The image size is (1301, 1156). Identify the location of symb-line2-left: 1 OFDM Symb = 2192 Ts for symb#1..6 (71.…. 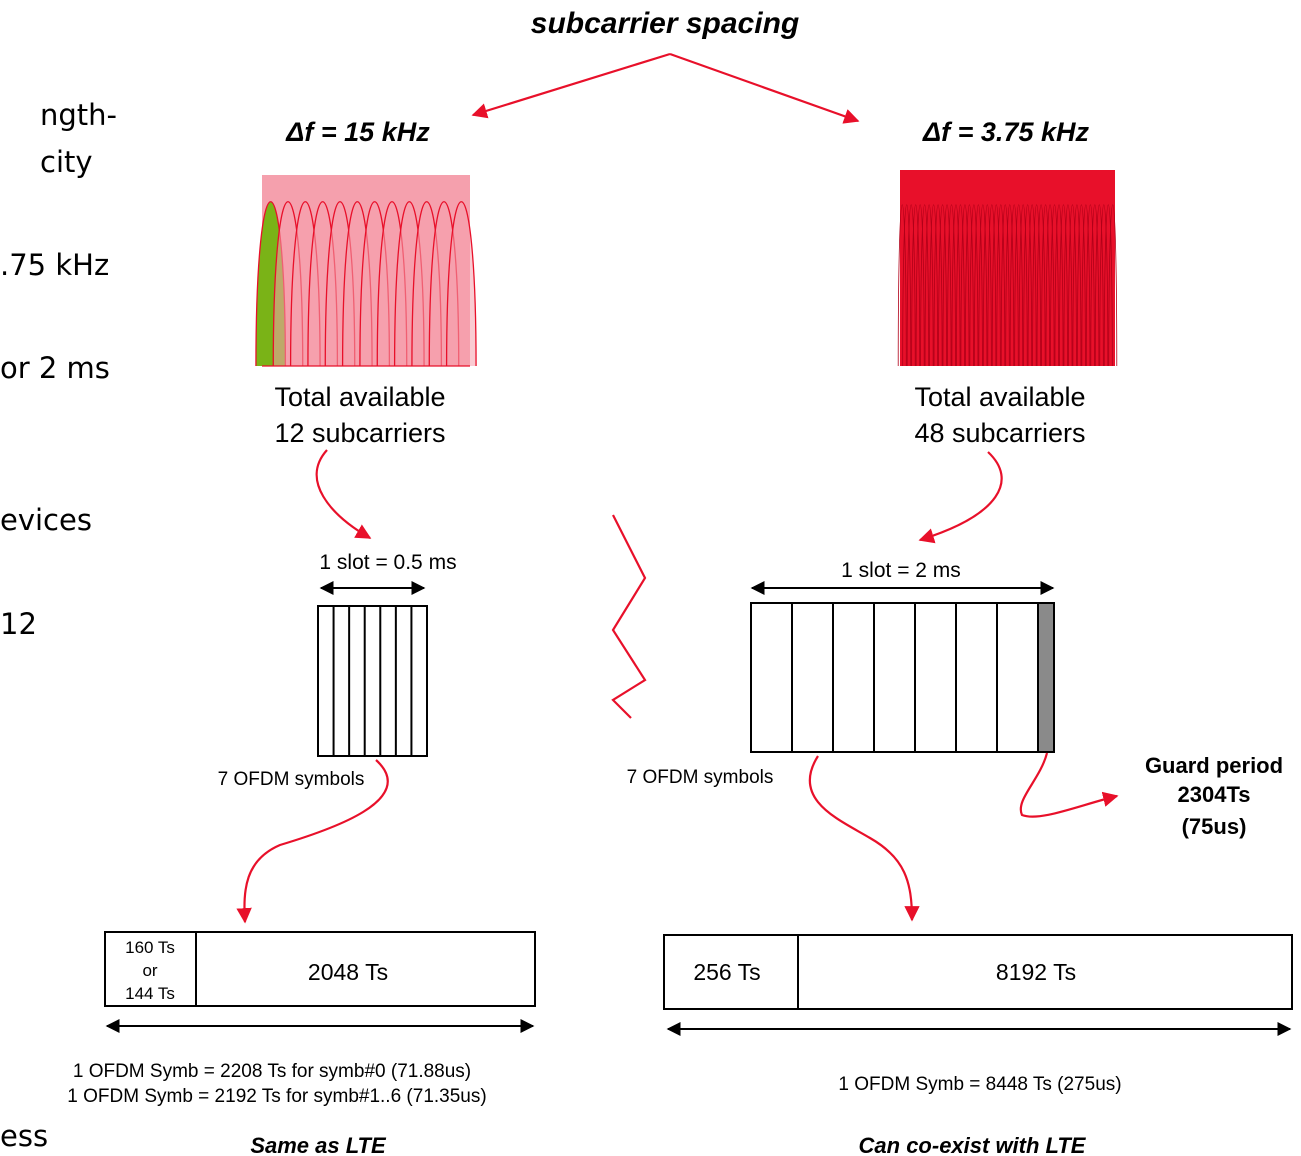
(276, 1096).